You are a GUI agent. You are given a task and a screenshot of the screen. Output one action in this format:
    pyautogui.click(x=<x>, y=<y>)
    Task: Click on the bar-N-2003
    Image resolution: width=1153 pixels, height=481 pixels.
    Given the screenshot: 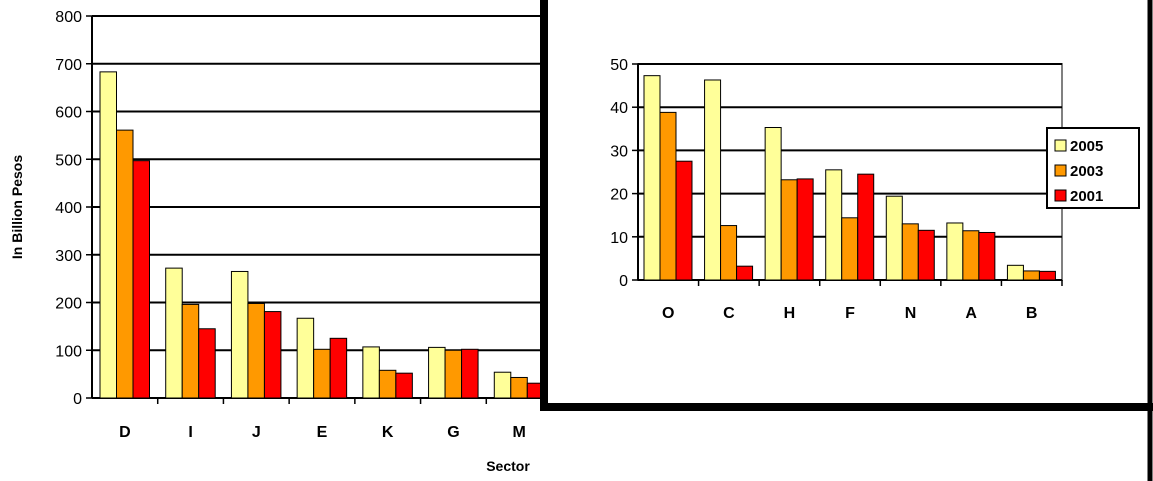 What is the action you would take?
    pyautogui.click(x=910, y=252)
    